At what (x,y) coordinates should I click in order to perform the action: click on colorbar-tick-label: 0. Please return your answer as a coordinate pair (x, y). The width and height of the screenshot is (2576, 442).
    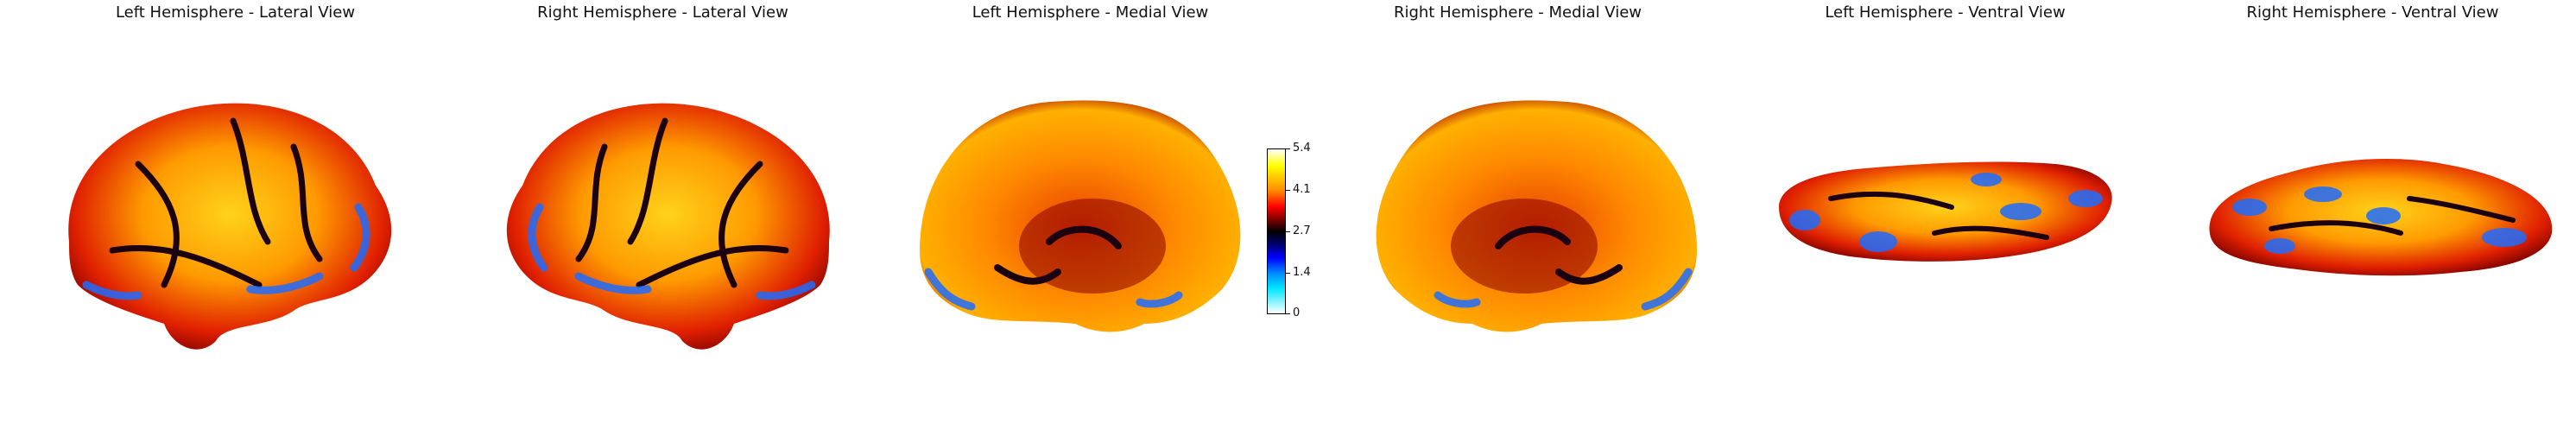
    Looking at the image, I should click on (1296, 313).